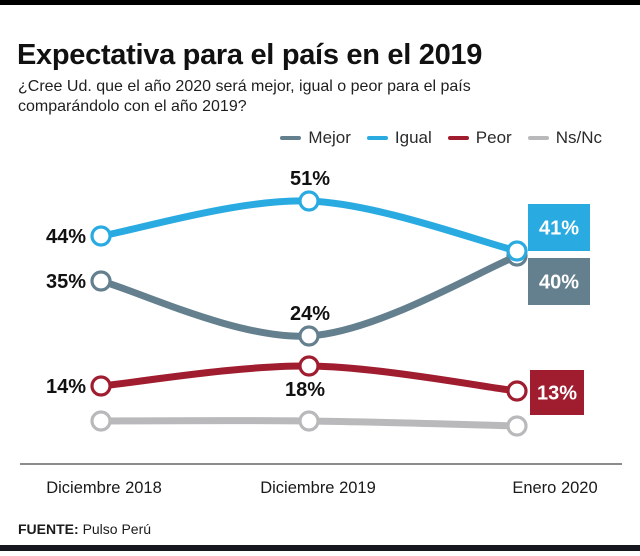  What do you see at coordinates (318, 488) in the screenshot?
I see `x-axis-label-1: Diciembre 2019` at bounding box center [318, 488].